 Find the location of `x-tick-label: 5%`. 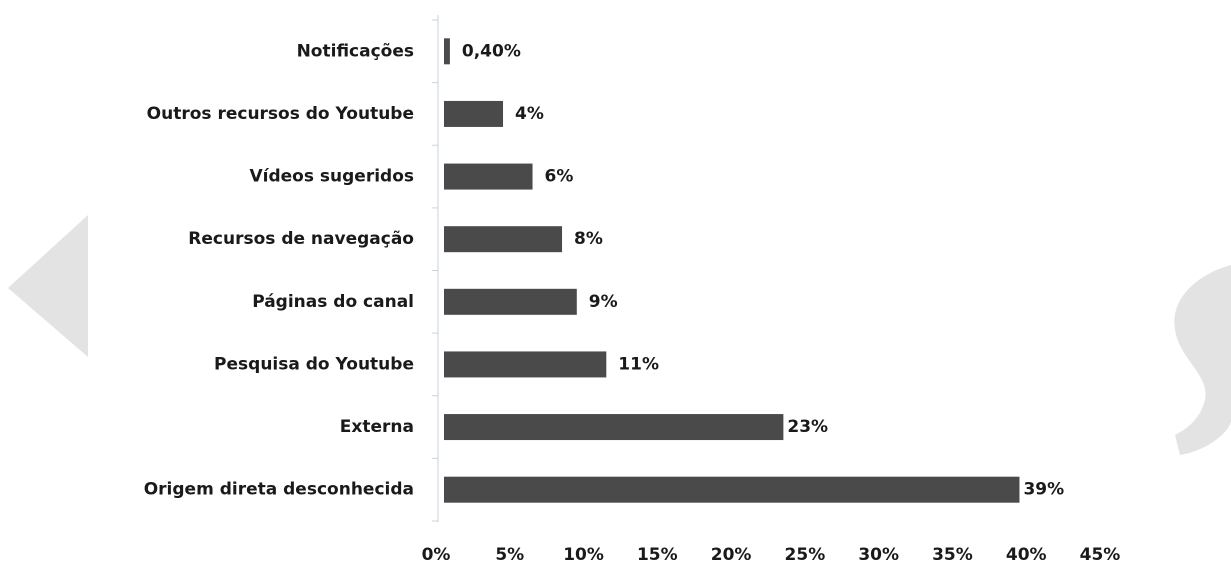

x-tick-label: 5% is located at coordinates (509, 555).